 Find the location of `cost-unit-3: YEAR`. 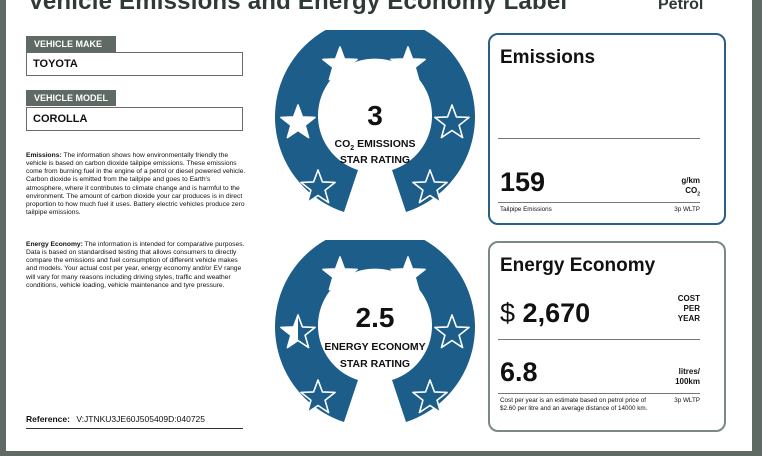

cost-unit-3: YEAR is located at coordinates (688, 318).